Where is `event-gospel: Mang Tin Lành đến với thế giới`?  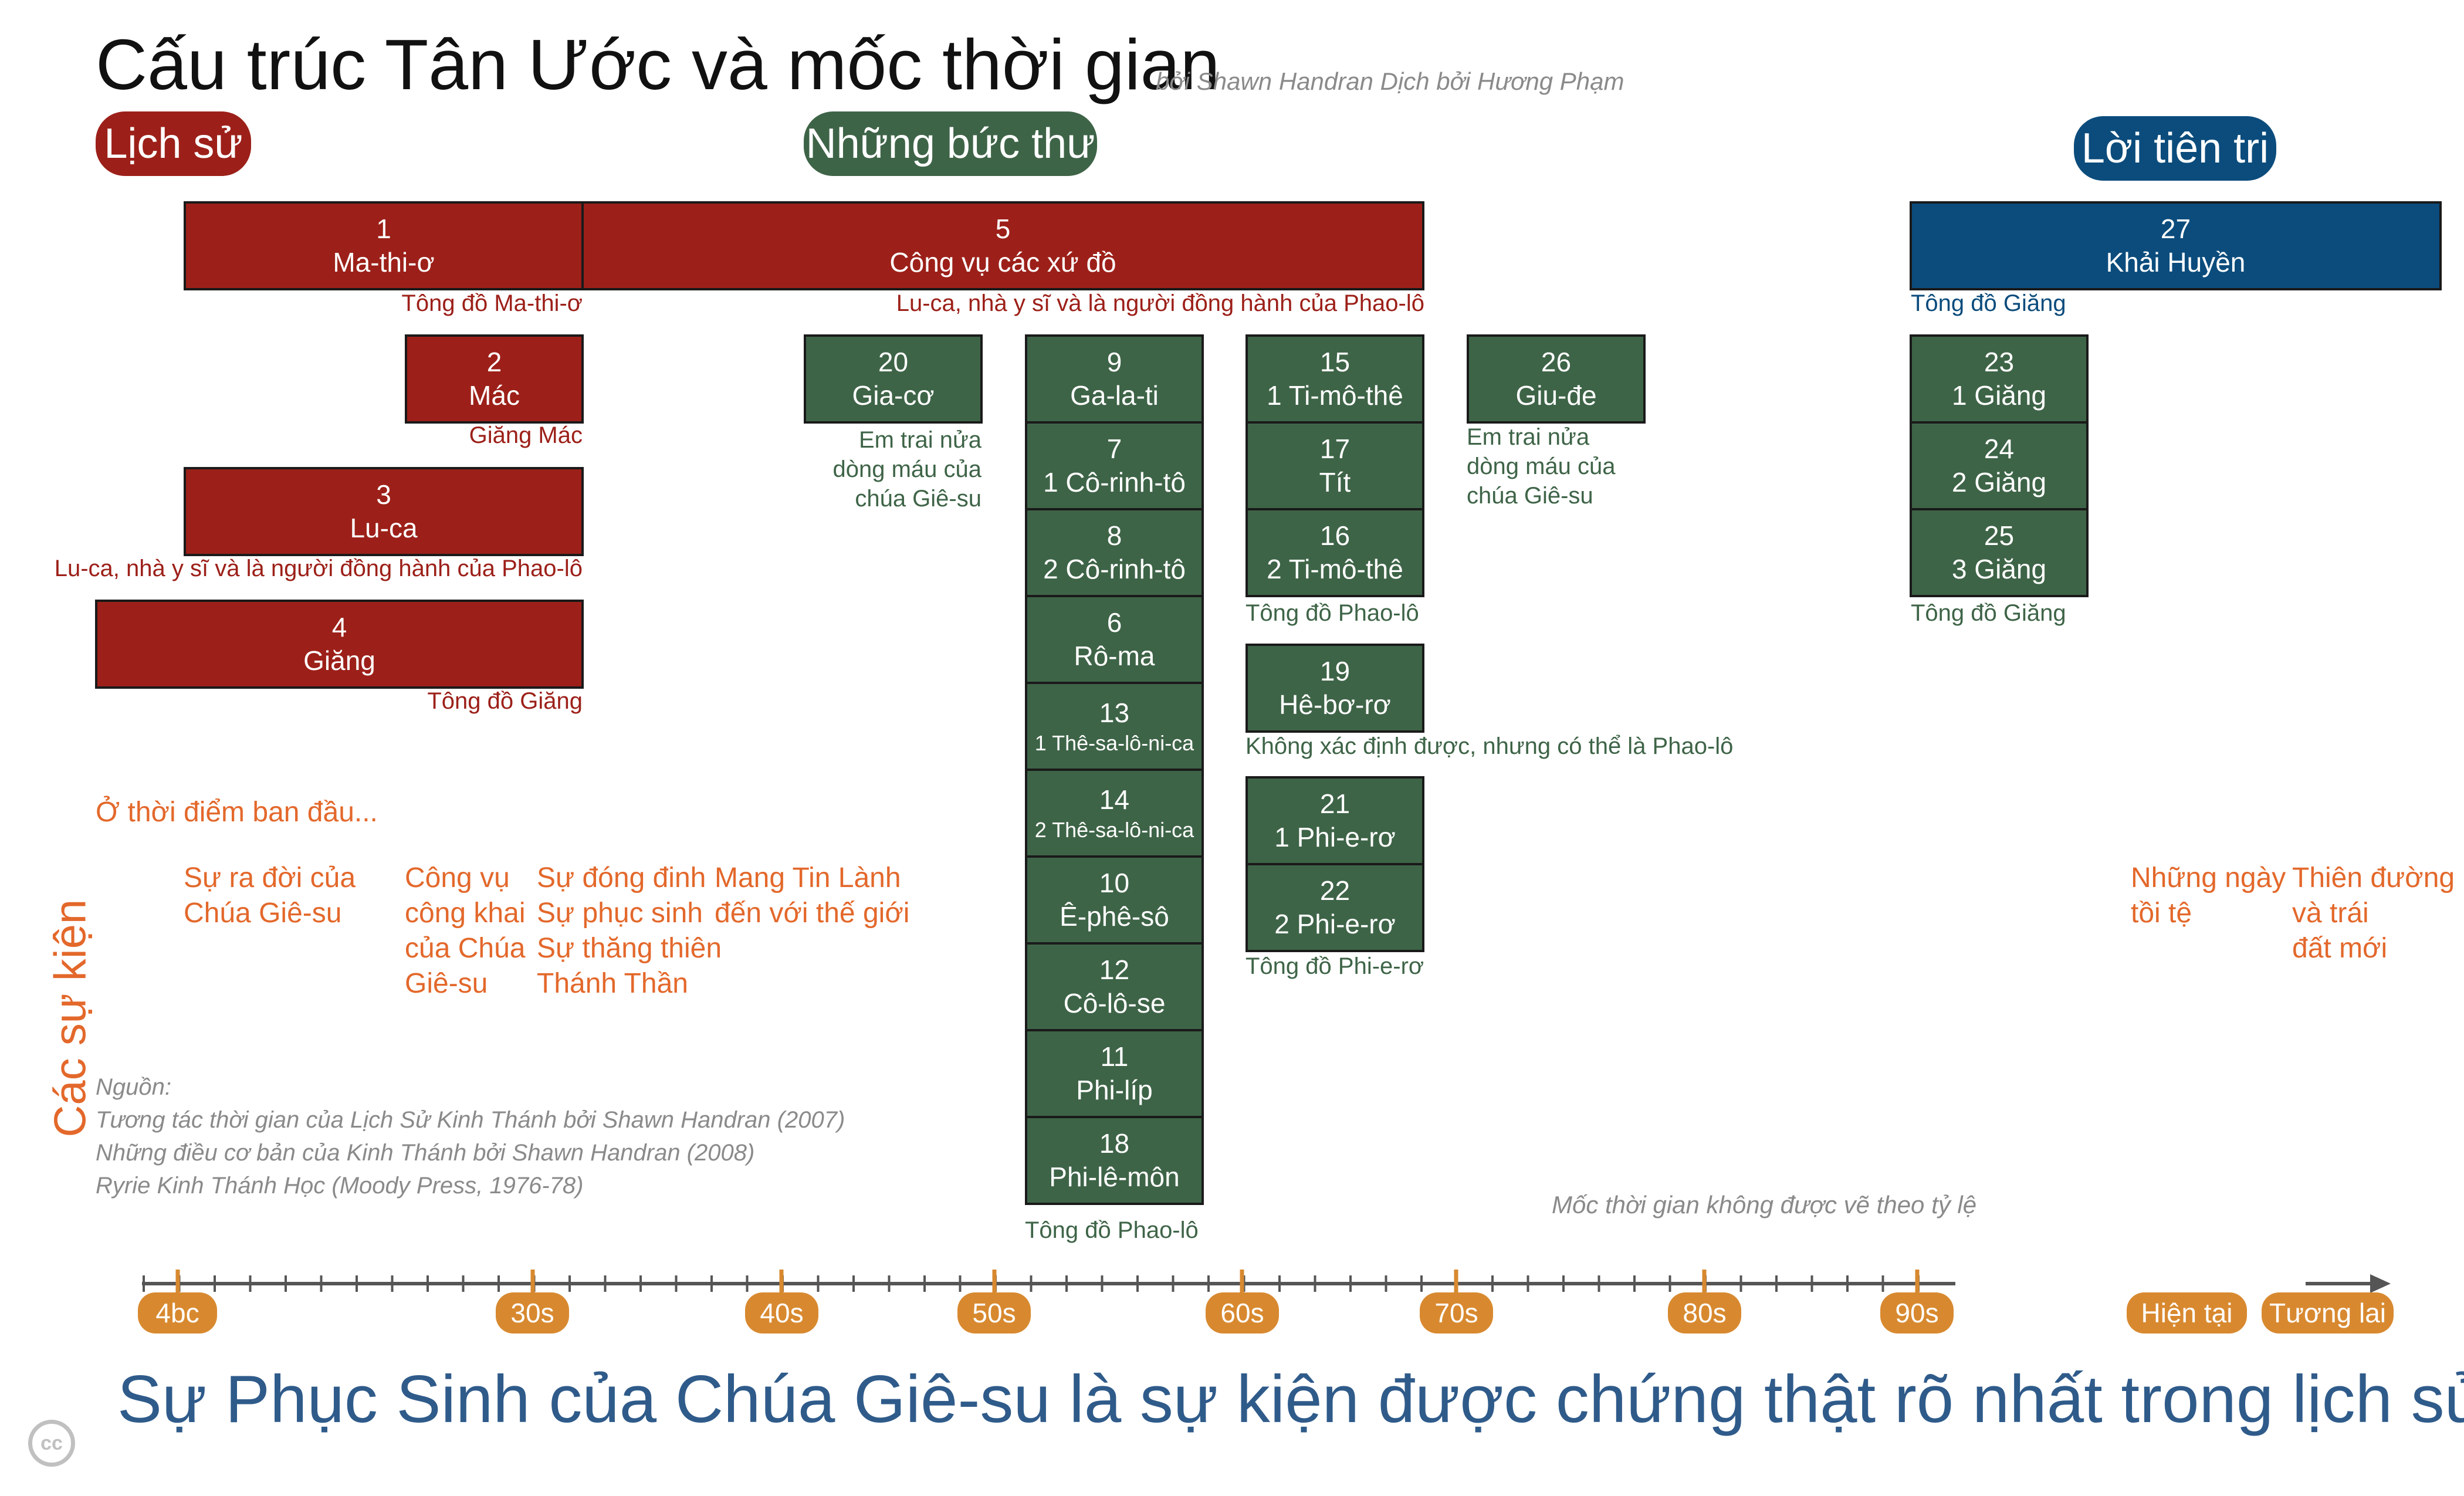 event-gospel: Mang Tin Lành đến với thế giới is located at coordinates (812, 896).